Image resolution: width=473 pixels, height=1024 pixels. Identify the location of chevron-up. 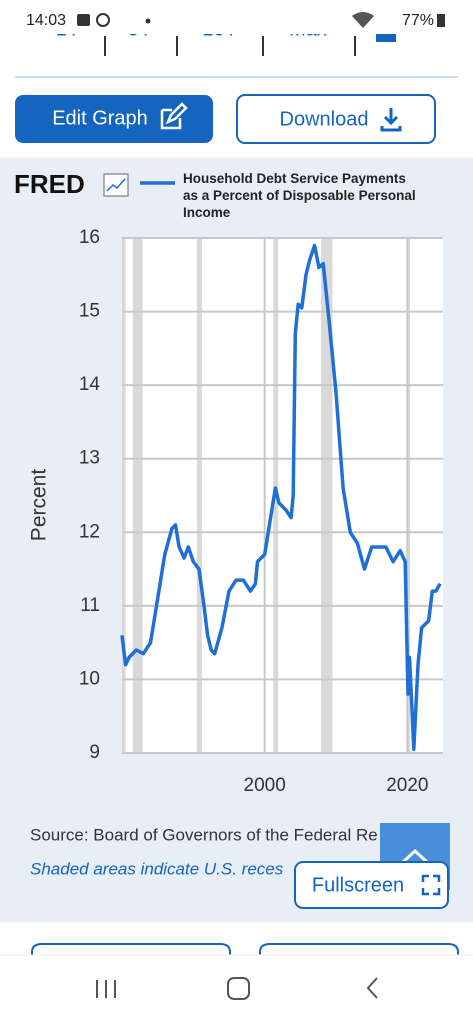
(415, 856).